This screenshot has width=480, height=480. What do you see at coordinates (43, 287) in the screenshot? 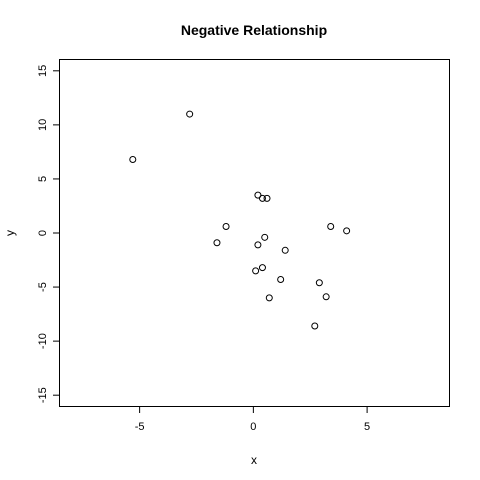
I see `y-tick-label: -5` at bounding box center [43, 287].